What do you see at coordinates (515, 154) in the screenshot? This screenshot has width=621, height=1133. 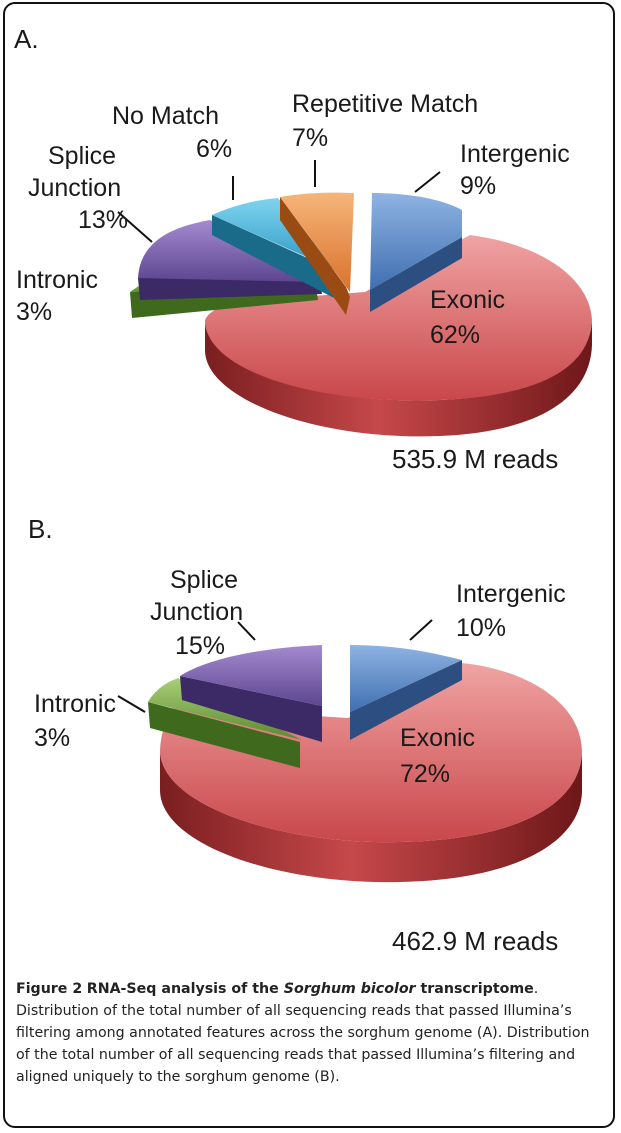 I see `label-a-intergenic-name: Intergenic` at bounding box center [515, 154].